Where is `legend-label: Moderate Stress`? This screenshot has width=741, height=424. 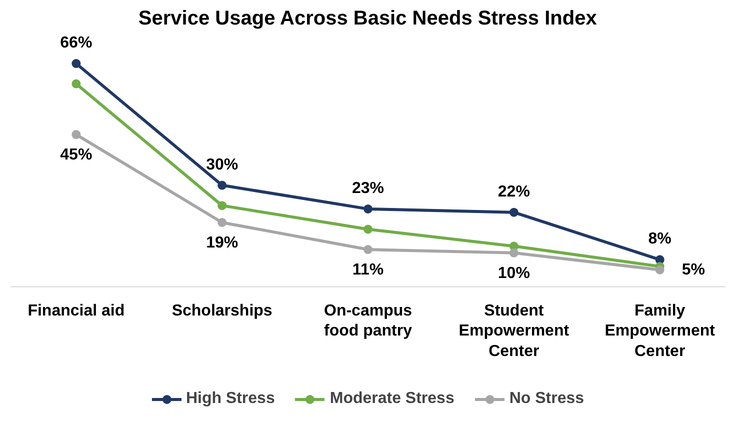 legend-label: Moderate Stress is located at coordinates (392, 399).